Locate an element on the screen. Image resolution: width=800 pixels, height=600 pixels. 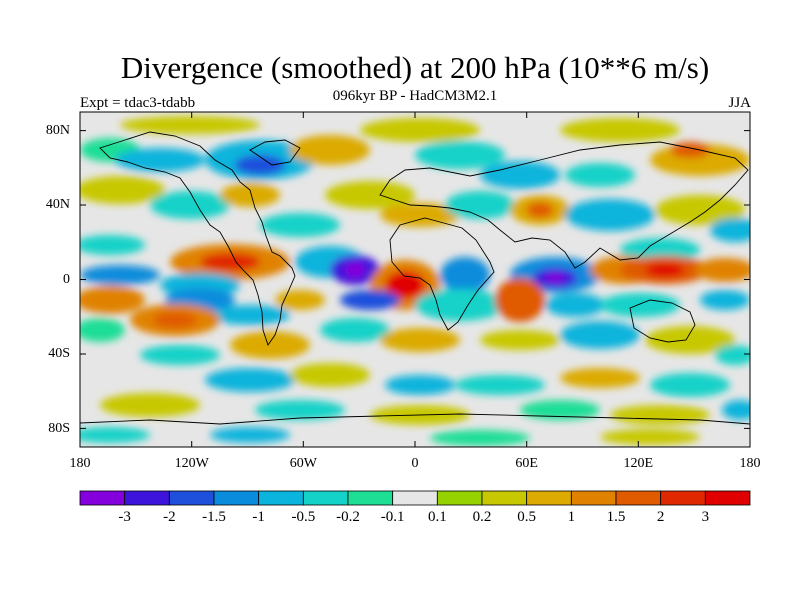
lon-label-0: 0 is located at coordinates (415, 463).